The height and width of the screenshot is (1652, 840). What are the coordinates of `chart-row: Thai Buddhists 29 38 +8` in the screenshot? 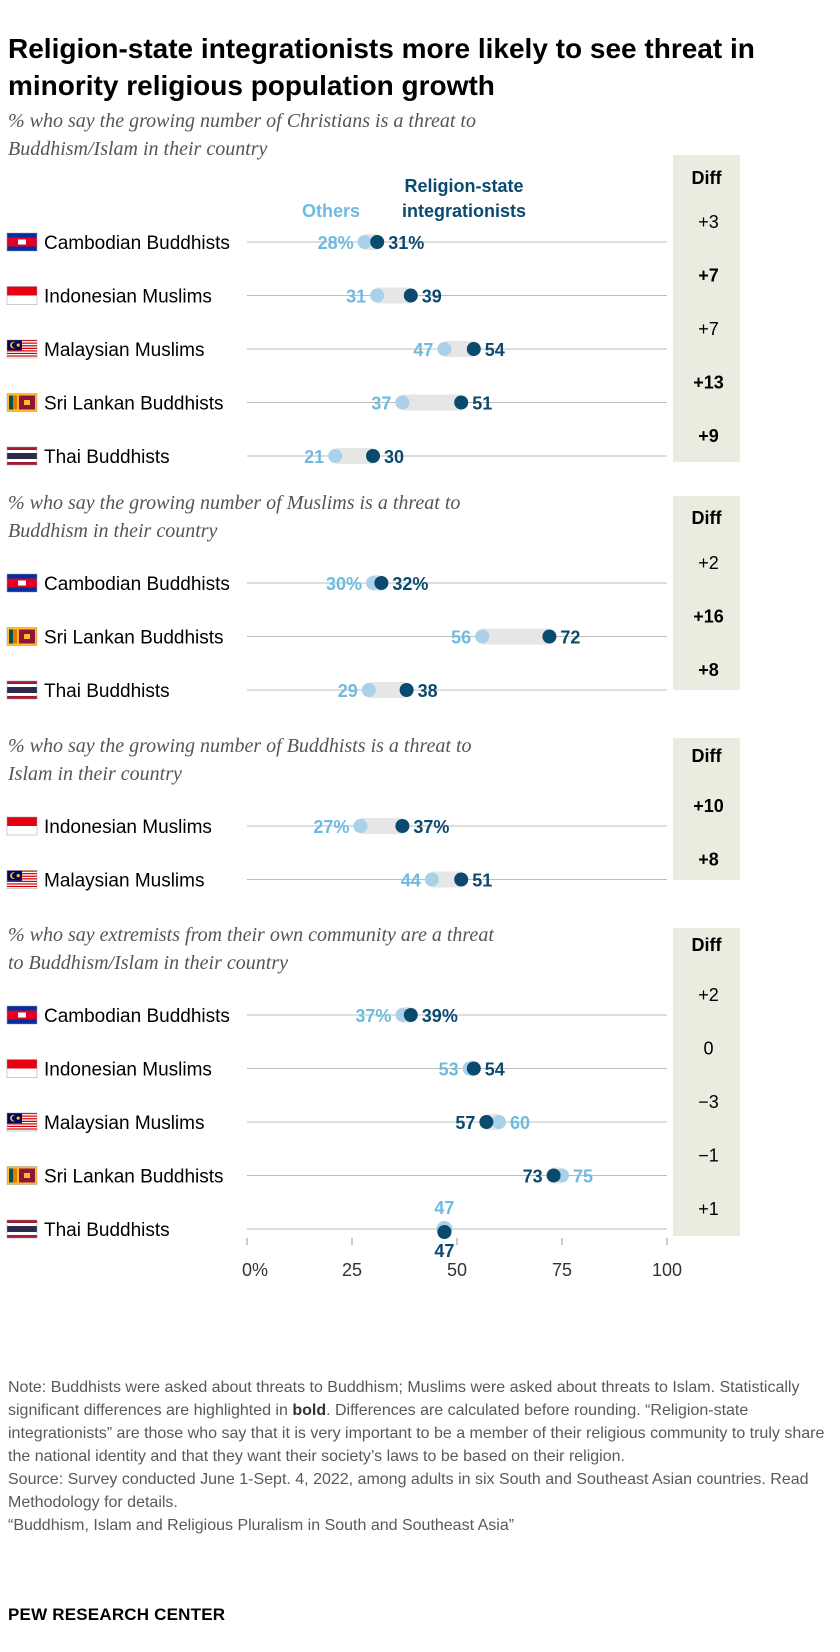 It's located at (362, 681).